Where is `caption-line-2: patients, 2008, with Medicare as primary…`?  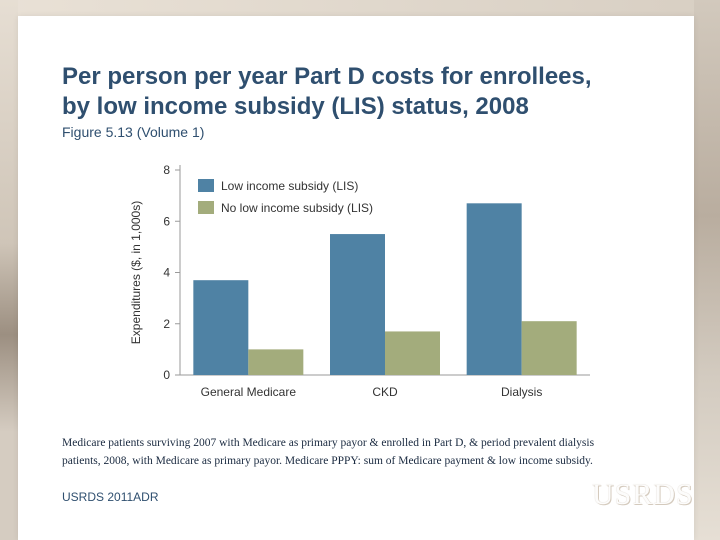 caption-line-2: patients, 2008, with Medicare as primary… is located at coordinates (327, 461).